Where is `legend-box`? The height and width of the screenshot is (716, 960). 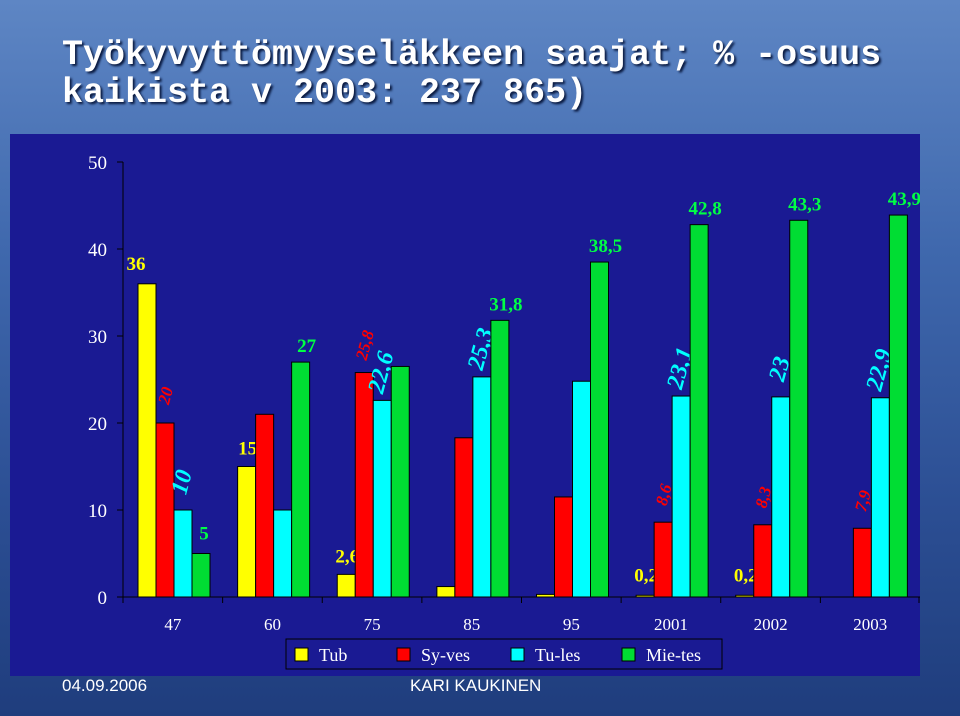 legend-box is located at coordinates (504, 654).